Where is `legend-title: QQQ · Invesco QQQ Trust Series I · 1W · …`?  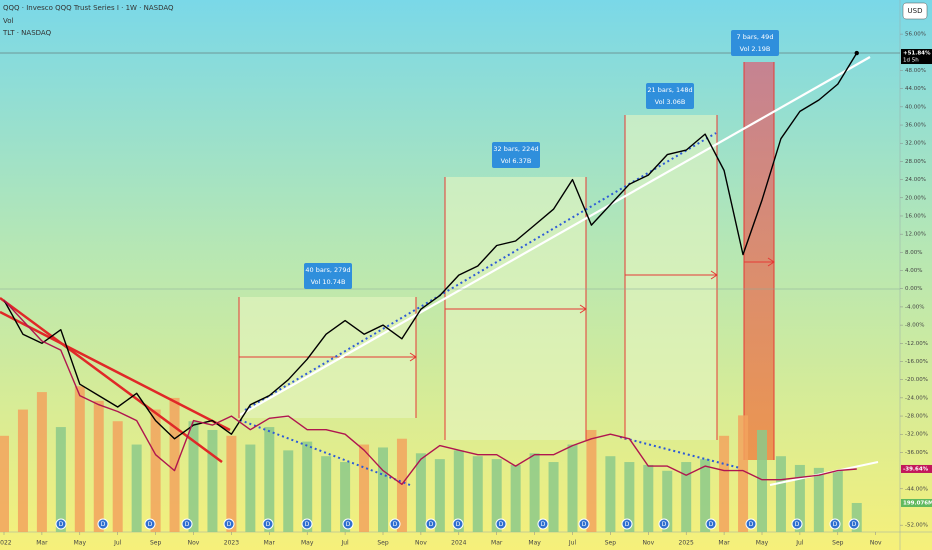 legend-title: QQQ · Invesco QQQ Trust Series I · 1W · … is located at coordinates (88, 8).